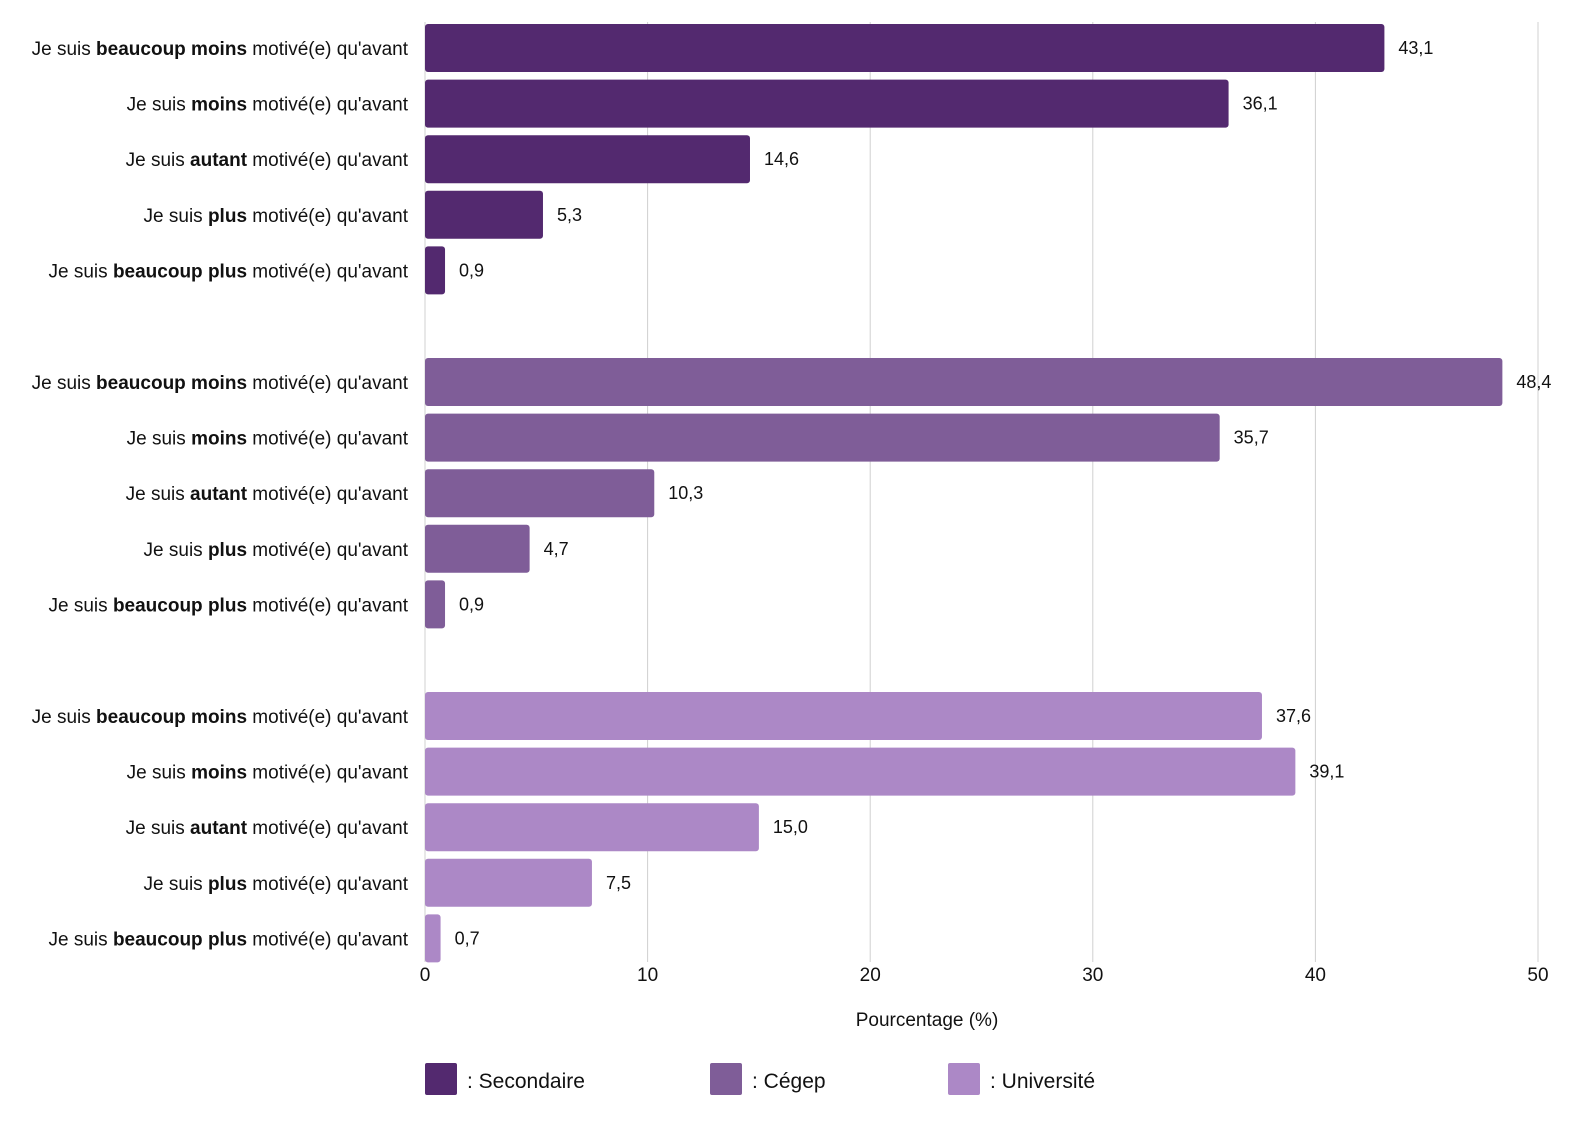 This screenshot has height=1127, width=1594. Describe the element at coordinates (870, 975) in the screenshot. I see `x-tick-label: 20` at that location.